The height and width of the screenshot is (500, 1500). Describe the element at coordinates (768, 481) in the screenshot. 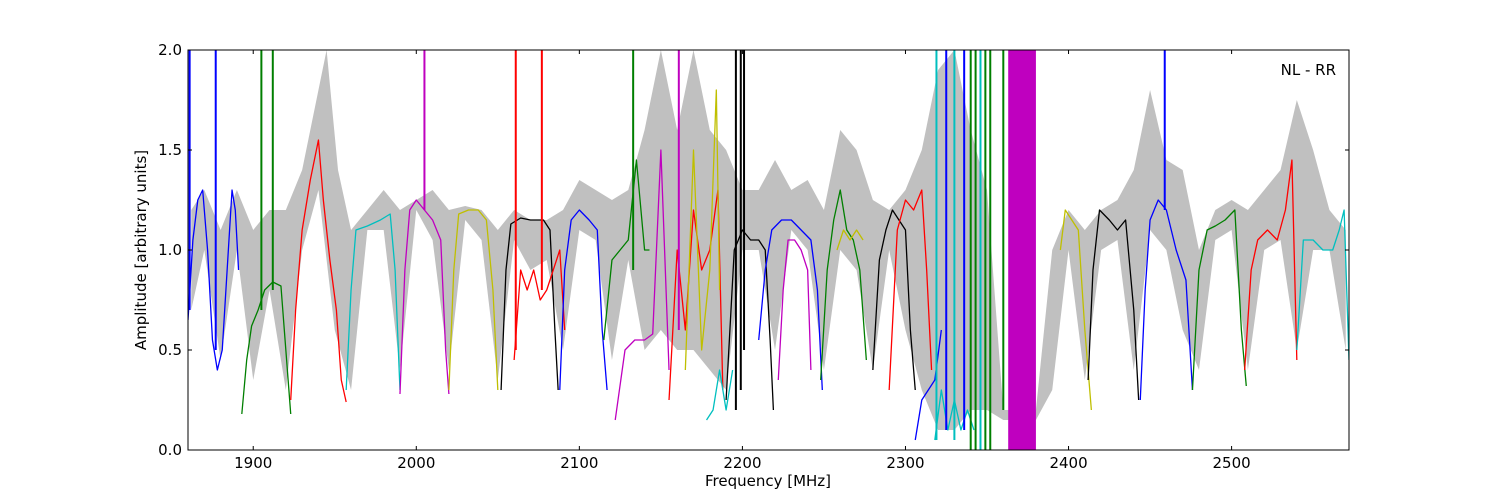

I see `x-axis-label: Frequency [MHz]` at that location.